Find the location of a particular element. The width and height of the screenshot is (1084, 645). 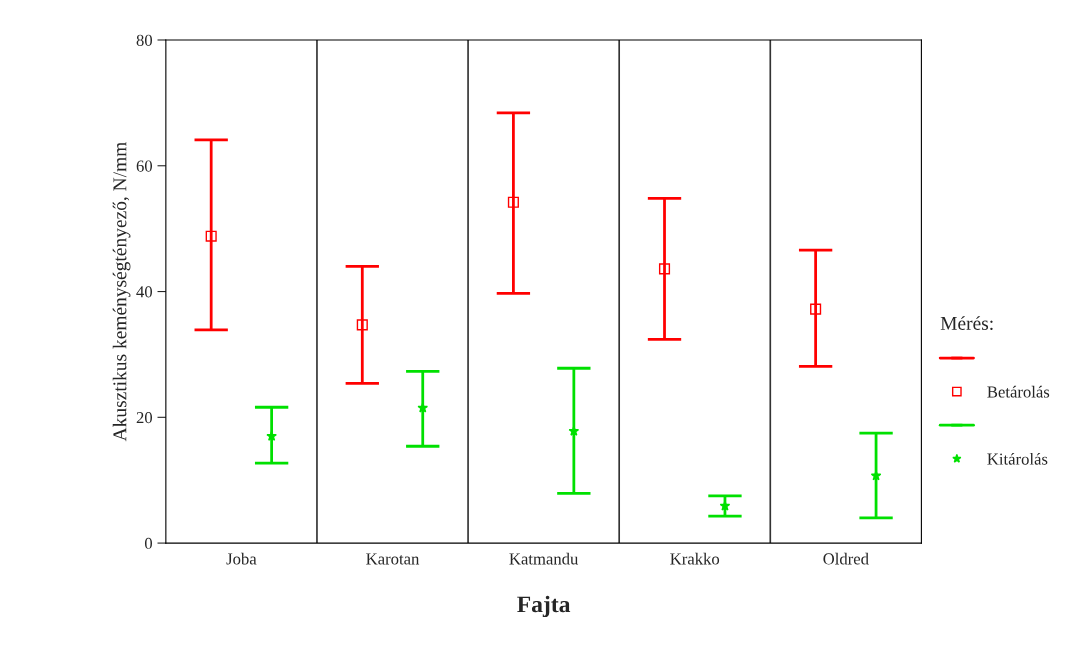

y-tick-label: 80 is located at coordinates (144, 40).